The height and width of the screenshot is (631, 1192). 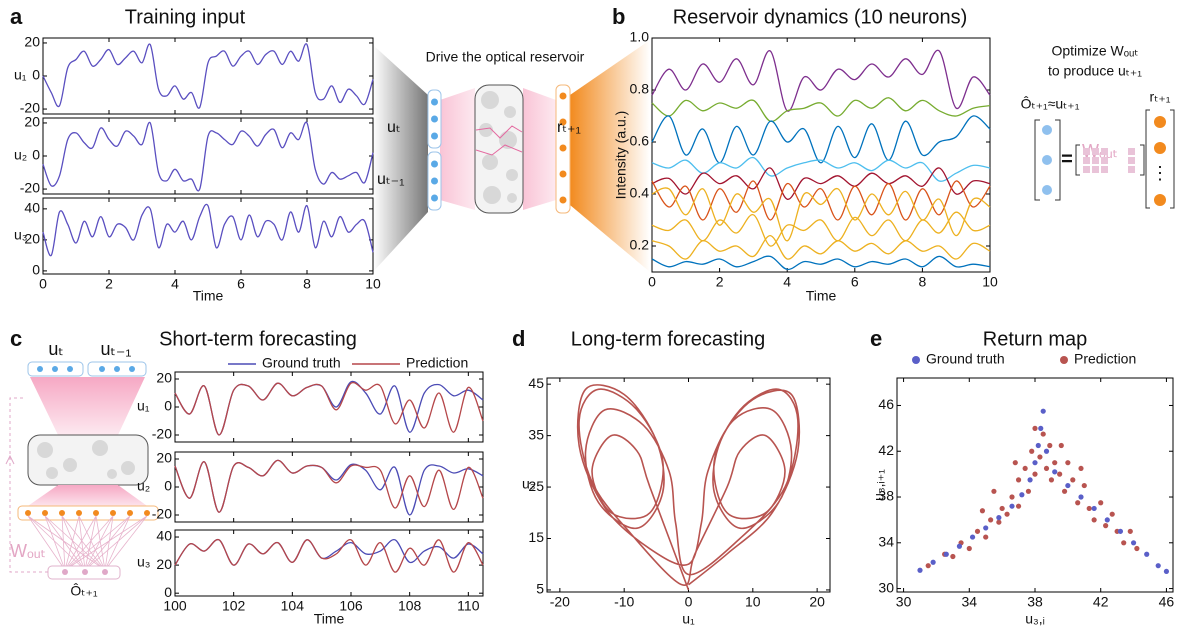 I want to click on output-dots, so click(x=85, y=572).